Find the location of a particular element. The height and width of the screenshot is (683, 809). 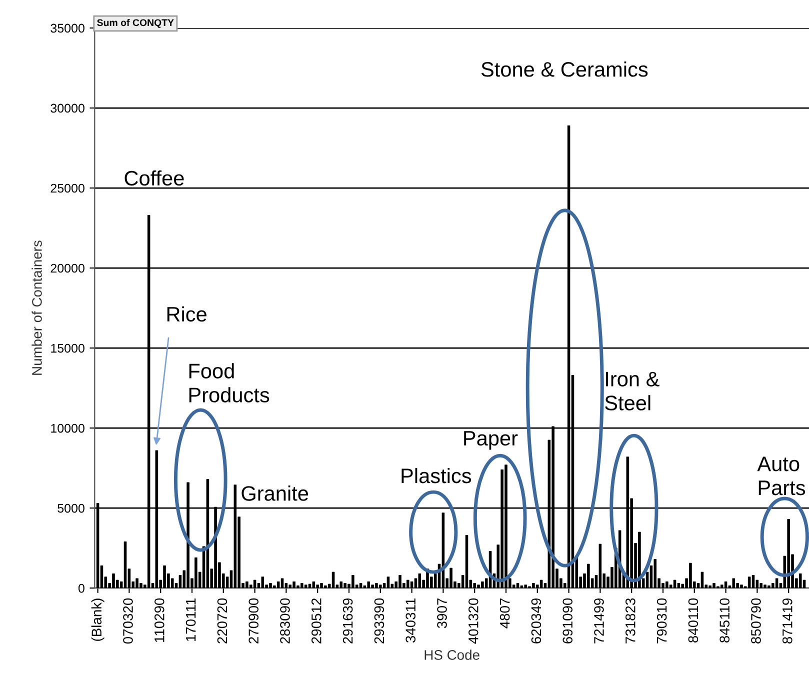

x-tick-label: 401320 is located at coordinates (473, 621).